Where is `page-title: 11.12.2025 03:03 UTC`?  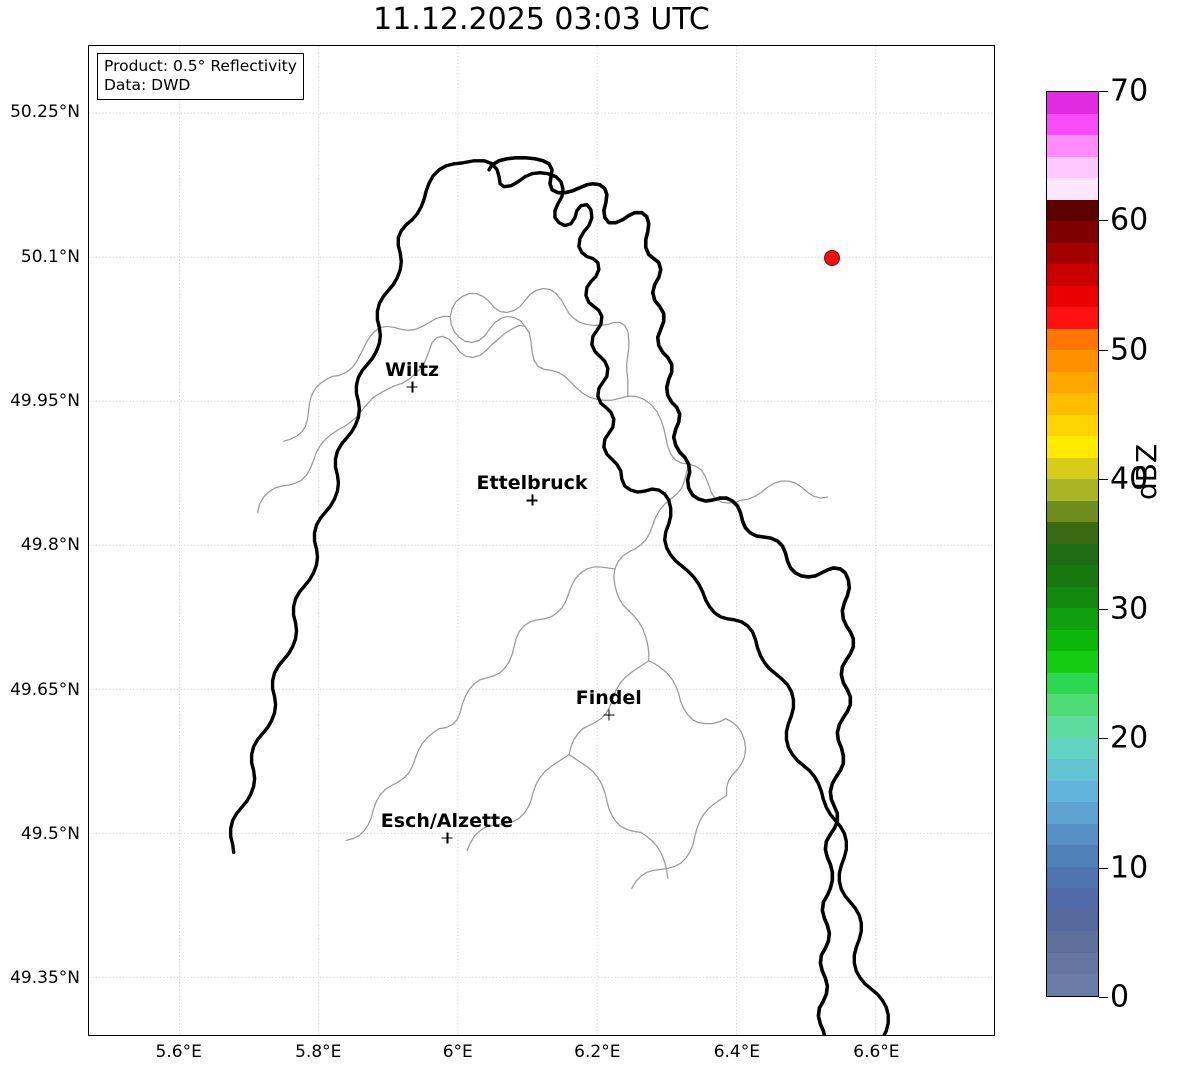
page-title: 11.12.2025 03:03 UTC is located at coordinates (541, 19).